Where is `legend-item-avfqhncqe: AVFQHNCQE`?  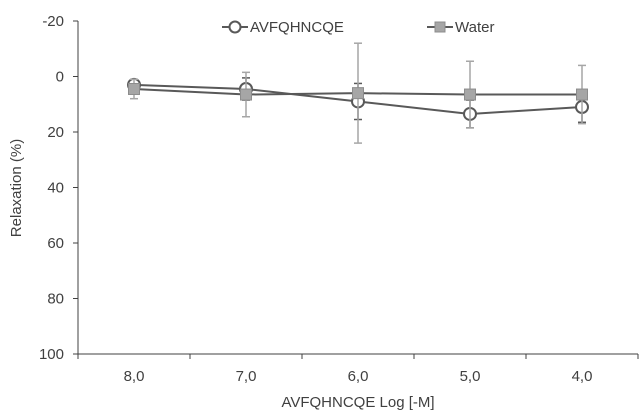
legend-item-avfqhncqe: AVFQHNCQE is located at coordinates (283, 27).